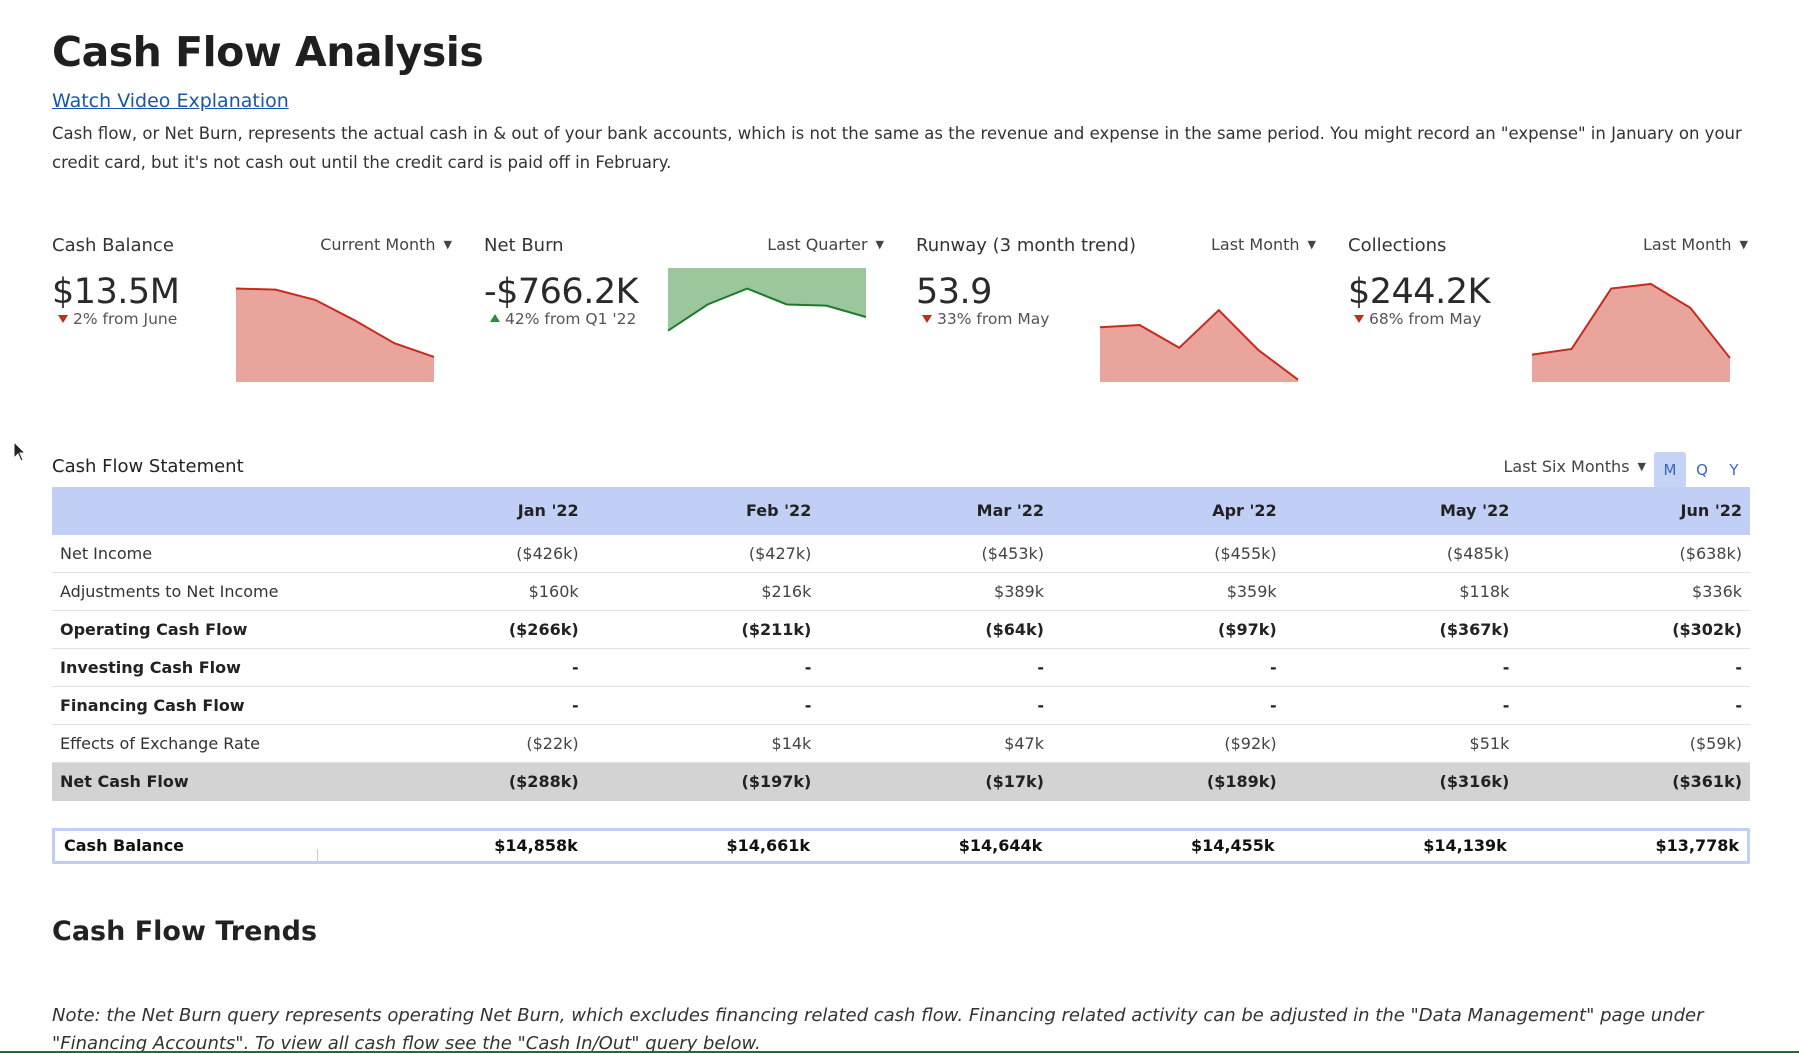 The width and height of the screenshot is (1799, 1053). Describe the element at coordinates (1478, 553) in the screenshot. I see `table-cell: ($485k)` at that location.